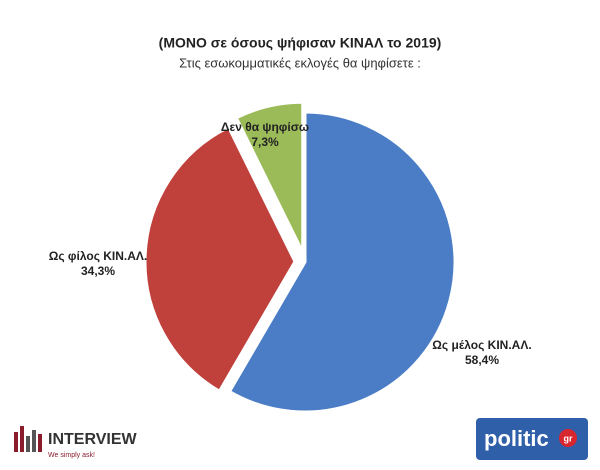 Image resolution: width=600 pixels, height=470 pixels. What do you see at coordinates (481, 345) in the screenshot?
I see `slice-label: Ως μέλος ΚΙΝ.ΑΛ.` at bounding box center [481, 345].